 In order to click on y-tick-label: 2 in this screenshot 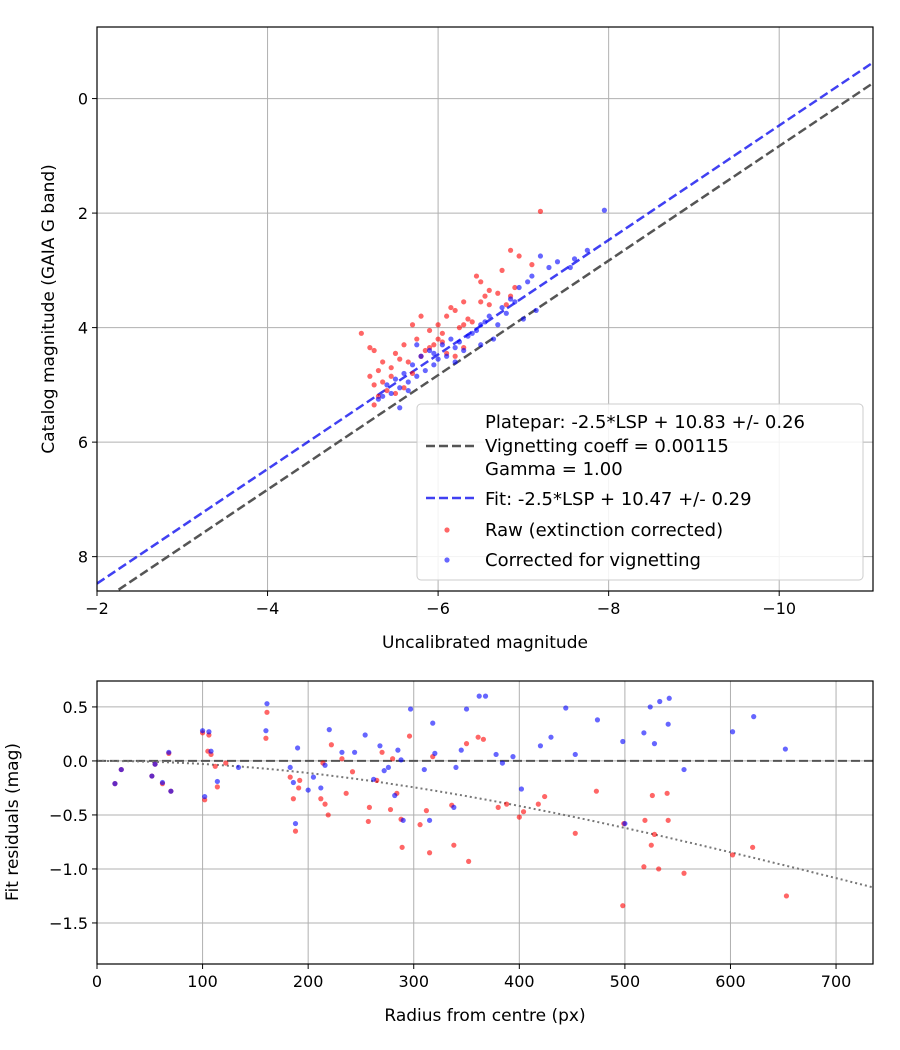, I will do `click(83, 213)`.